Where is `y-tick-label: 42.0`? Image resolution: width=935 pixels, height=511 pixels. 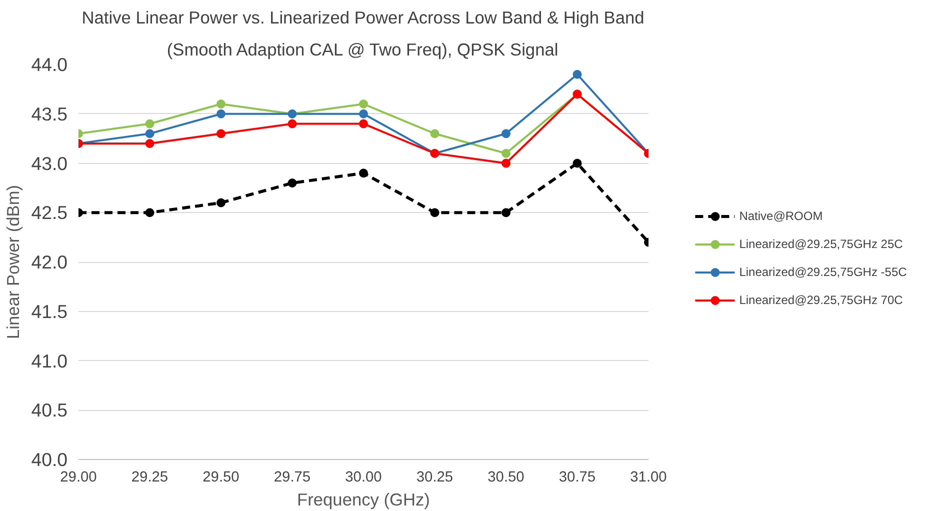
y-tick-label: 42.0 is located at coordinates (49, 262).